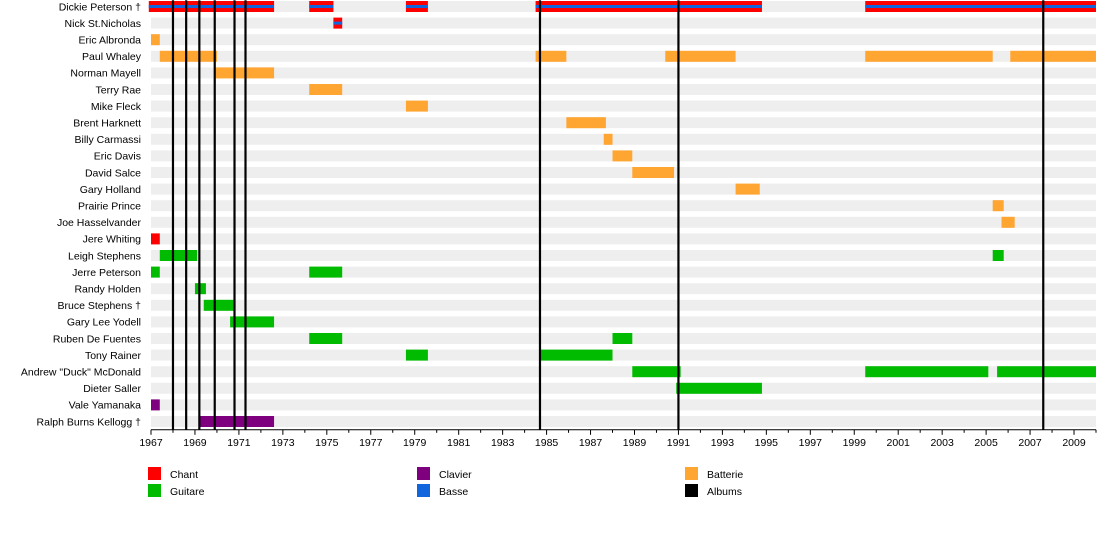  What do you see at coordinates (371, 443) in the screenshot?
I see `x-tick-label: 1977` at bounding box center [371, 443].